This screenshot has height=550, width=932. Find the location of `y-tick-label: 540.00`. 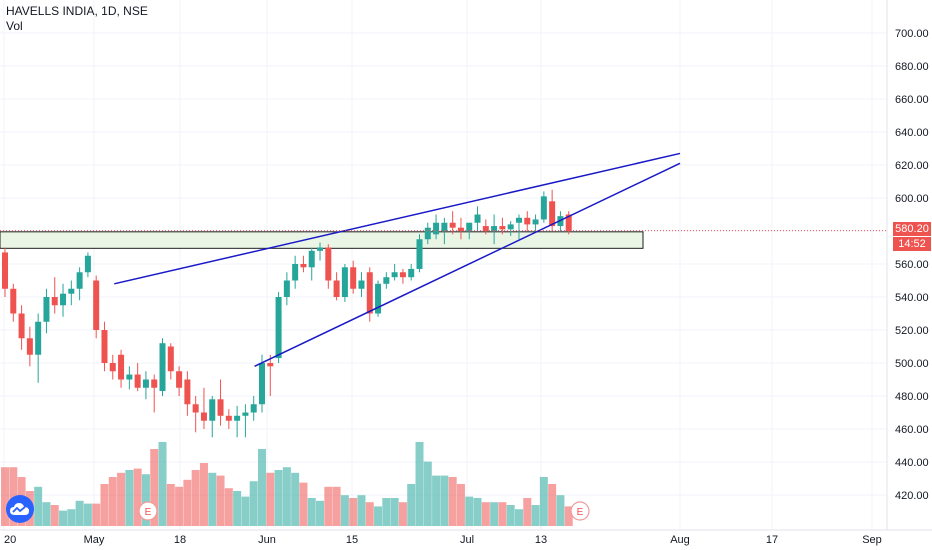

y-tick-label: 540.00 is located at coordinates (912, 298).